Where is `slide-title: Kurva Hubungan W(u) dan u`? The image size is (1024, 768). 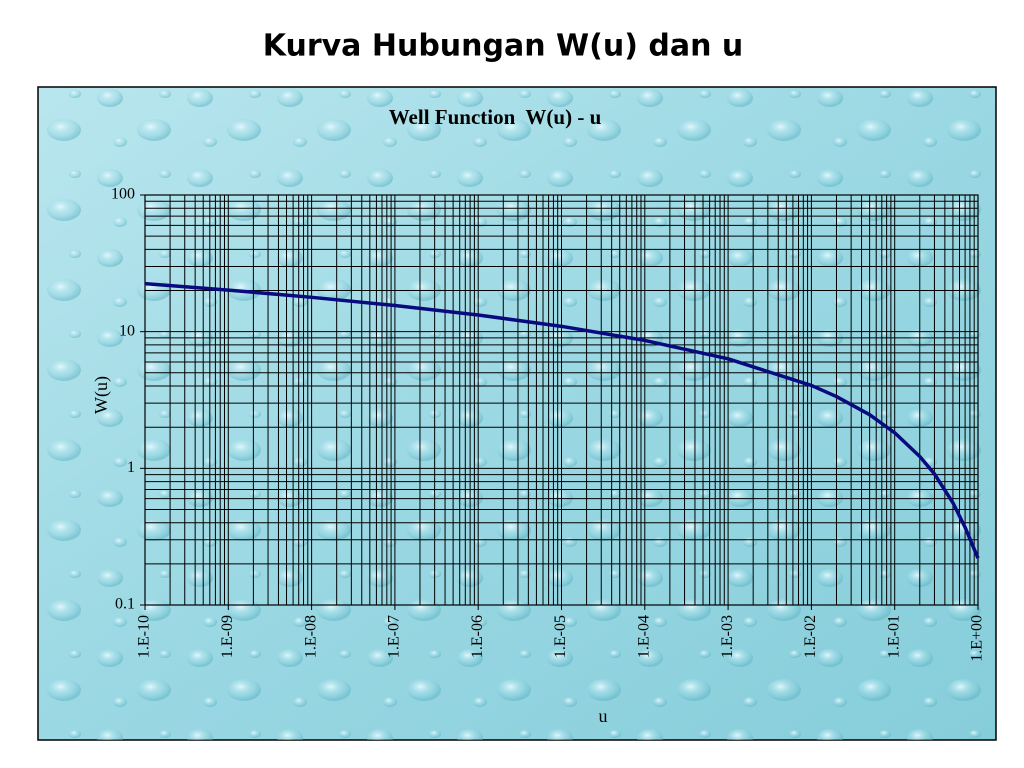
slide-title: Kurva Hubungan W(u) dan u is located at coordinates (503, 46).